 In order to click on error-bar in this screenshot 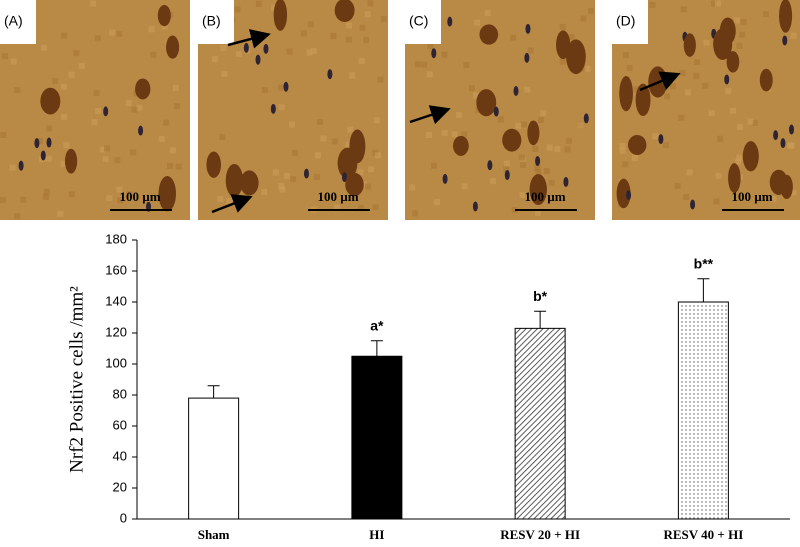, I will do `click(213, 392)`.